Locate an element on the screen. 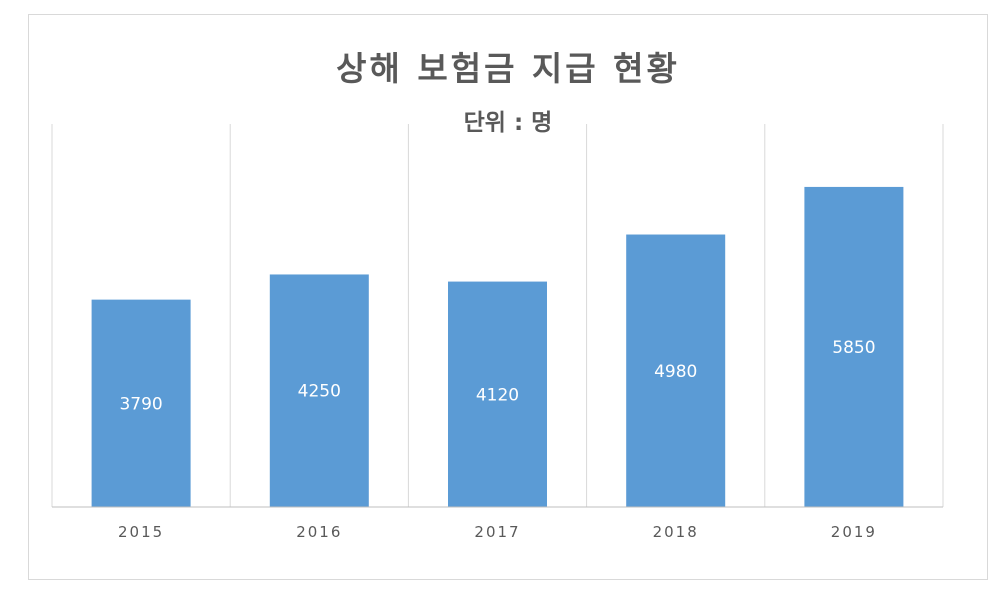 This screenshot has height=593, width=998. data-label-2018: 4980 is located at coordinates (675, 372).